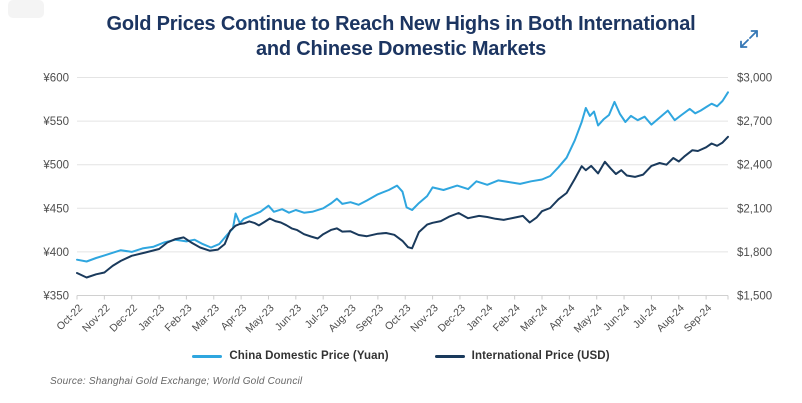 The width and height of the screenshot is (802, 403). What do you see at coordinates (55, 209) in the screenshot?
I see `left-axis-tick-label: ¥450` at bounding box center [55, 209].